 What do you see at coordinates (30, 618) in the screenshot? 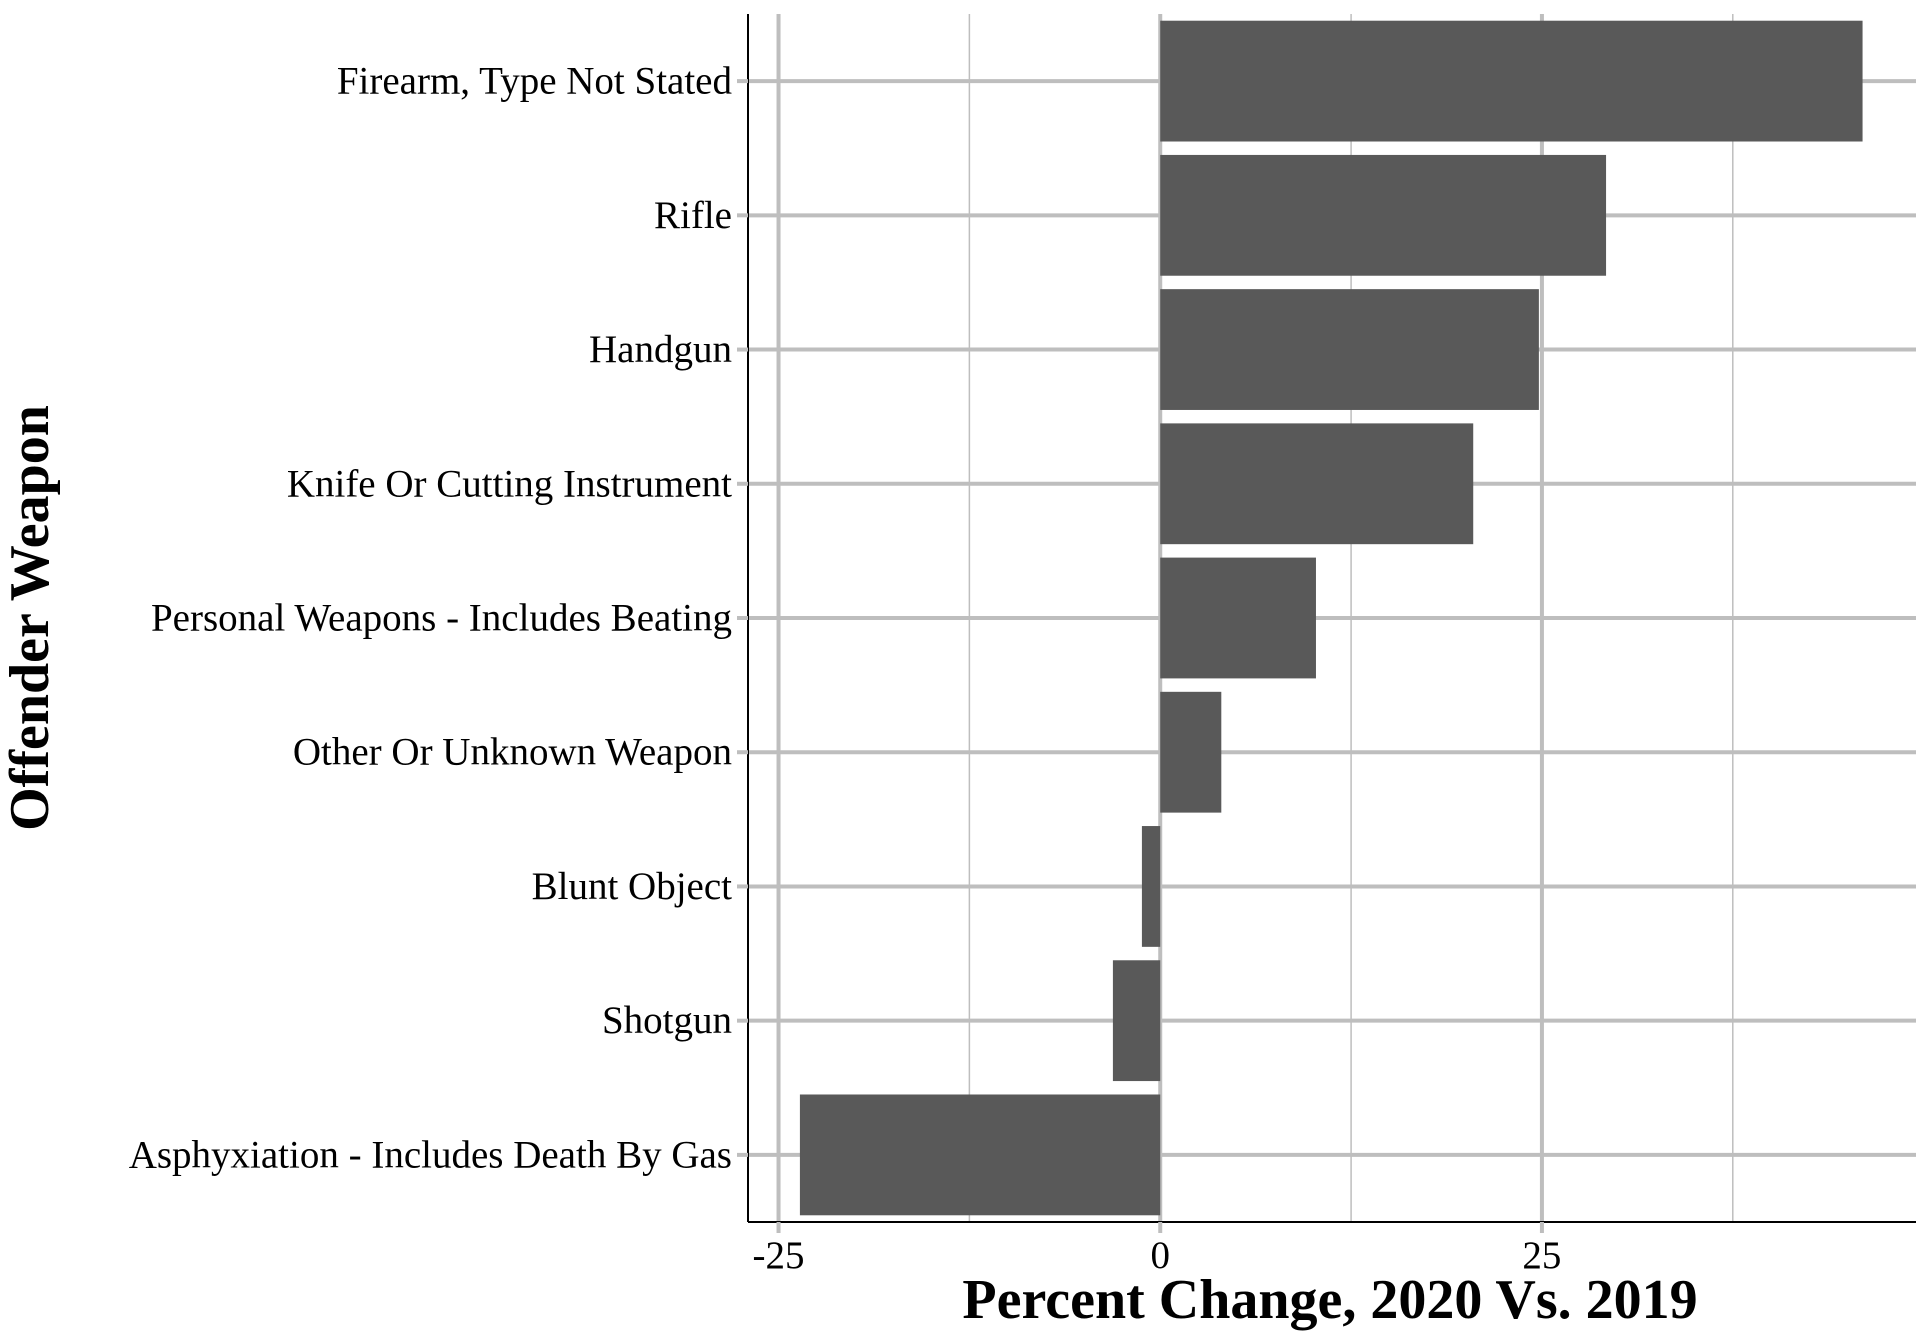
I see `y-axis-title: Offender Weapon` at bounding box center [30, 618].